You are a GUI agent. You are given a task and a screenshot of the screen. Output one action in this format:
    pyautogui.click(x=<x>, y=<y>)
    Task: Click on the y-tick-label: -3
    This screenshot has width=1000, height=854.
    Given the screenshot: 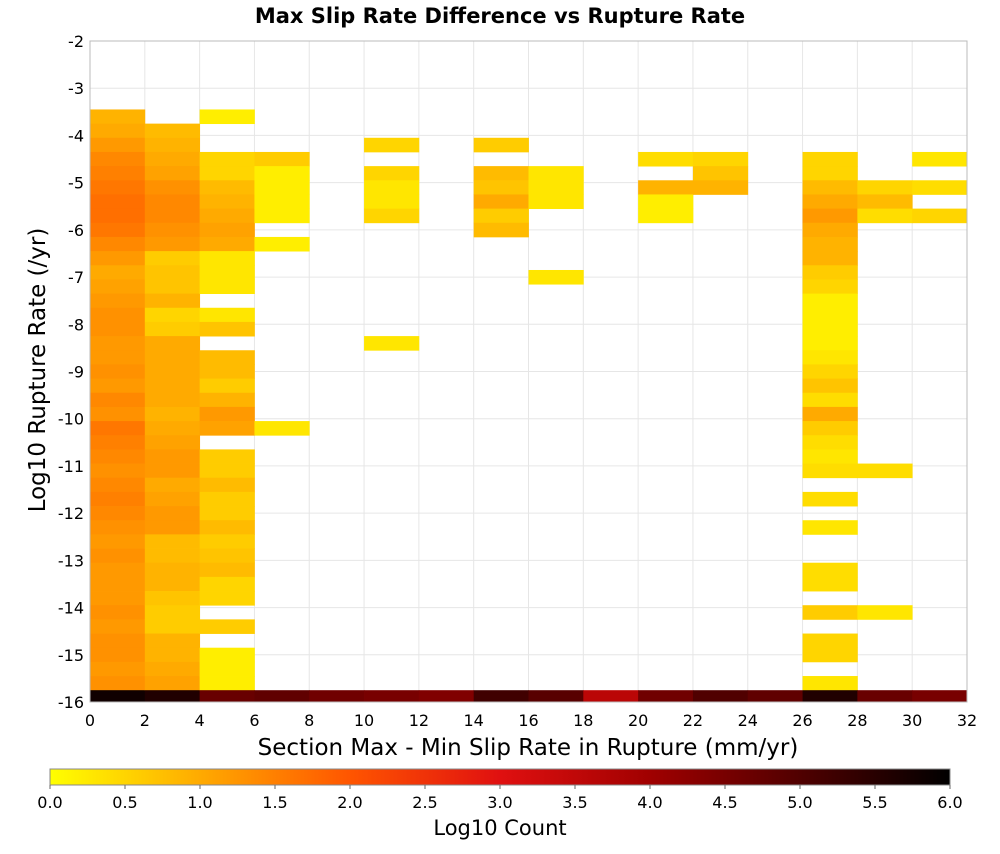 What is the action you would take?
    pyautogui.click(x=76, y=88)
    